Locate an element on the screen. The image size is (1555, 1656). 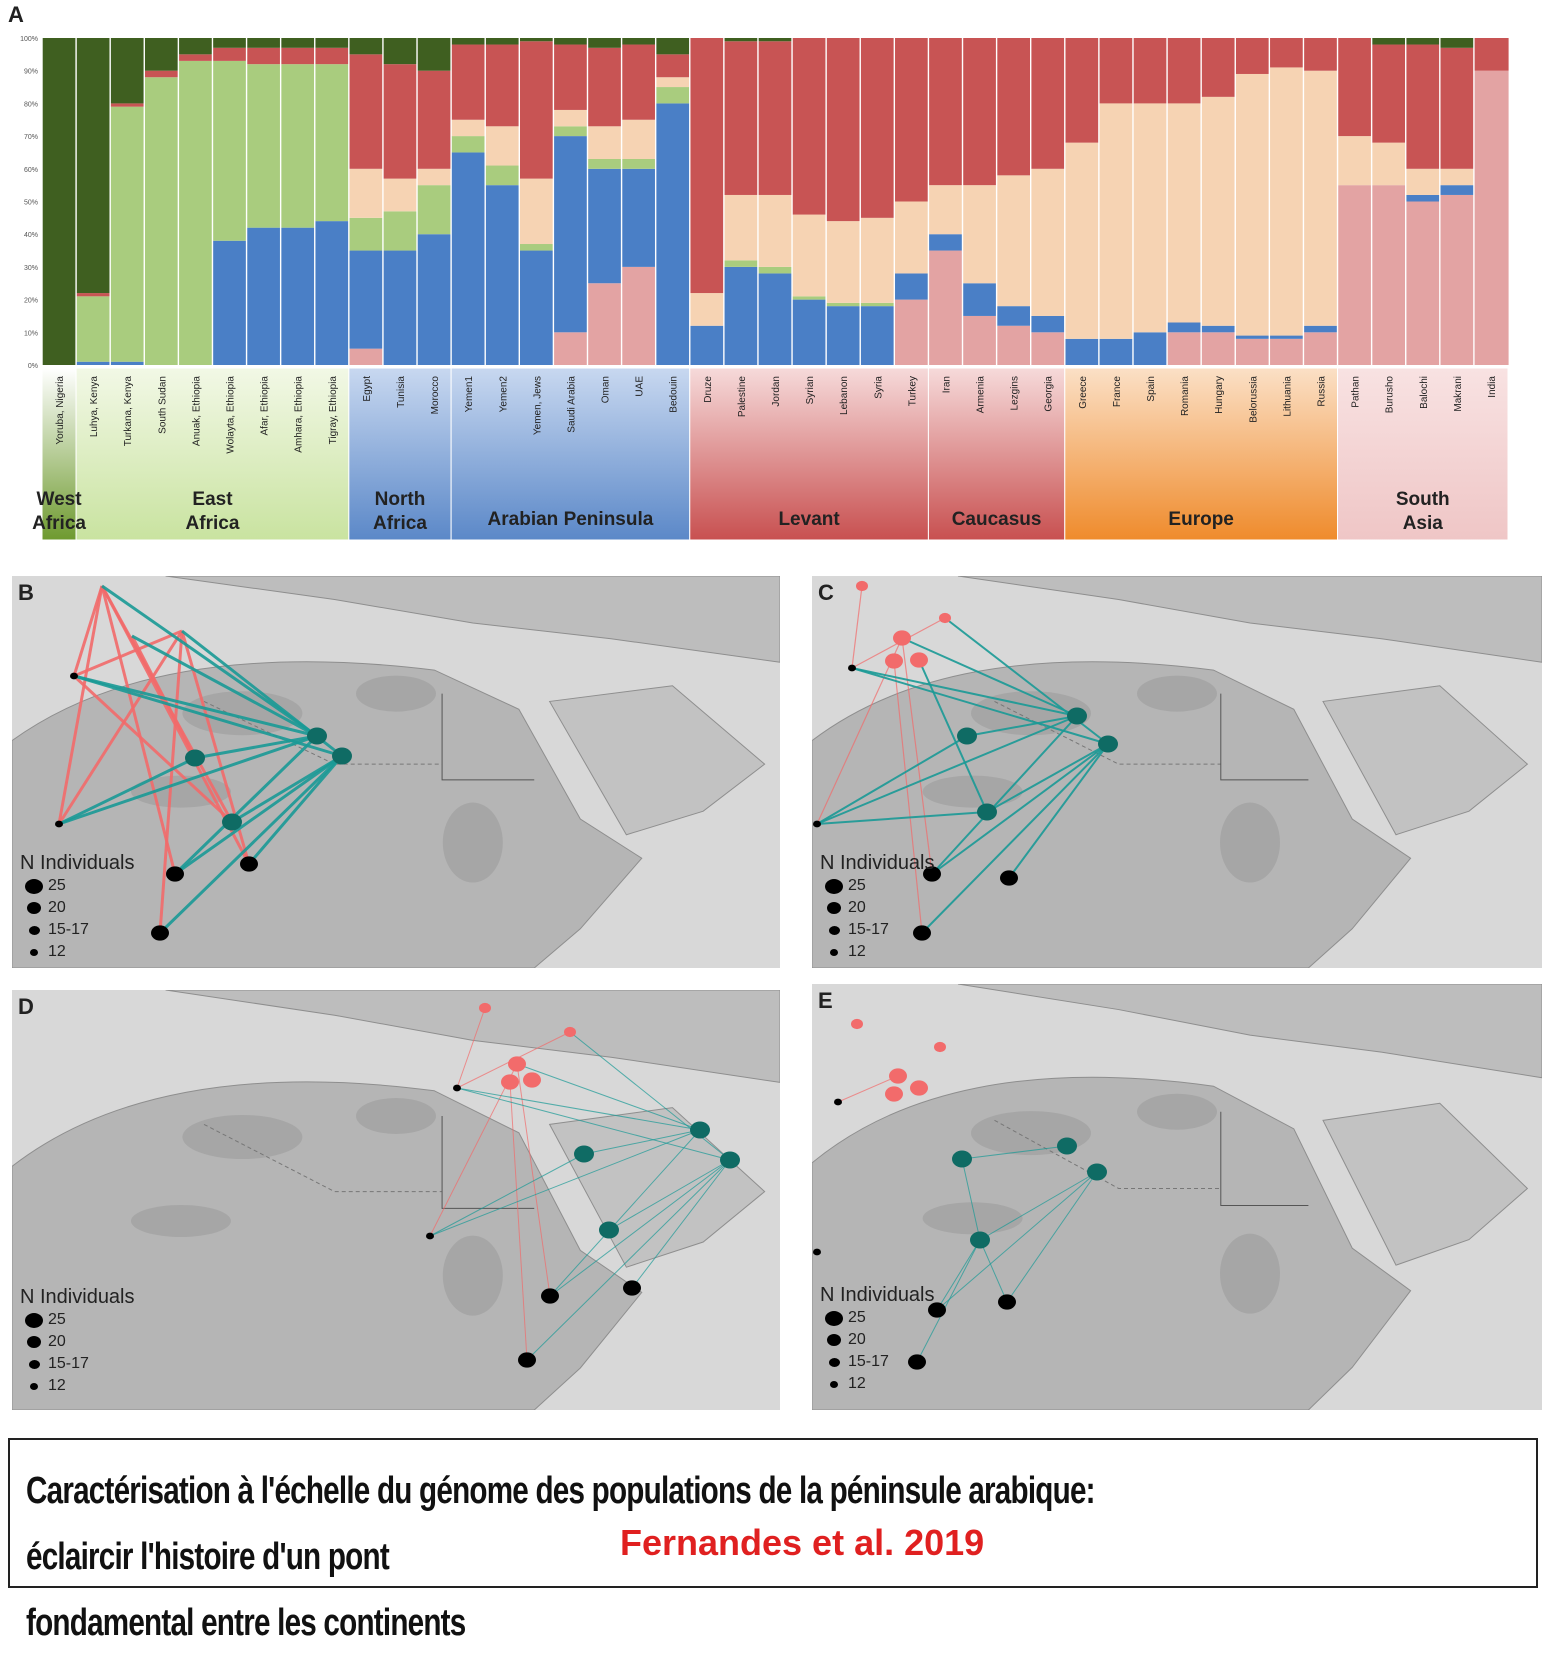
population-label: Pathan is located at coordinates (1356, 392).